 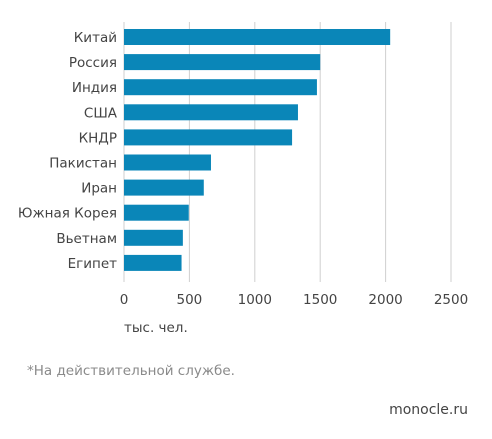 What do you see at coordinates (428, 410) in the screenshot?
I see `source-label: monocle.ru` at bounding box center [428, 410].